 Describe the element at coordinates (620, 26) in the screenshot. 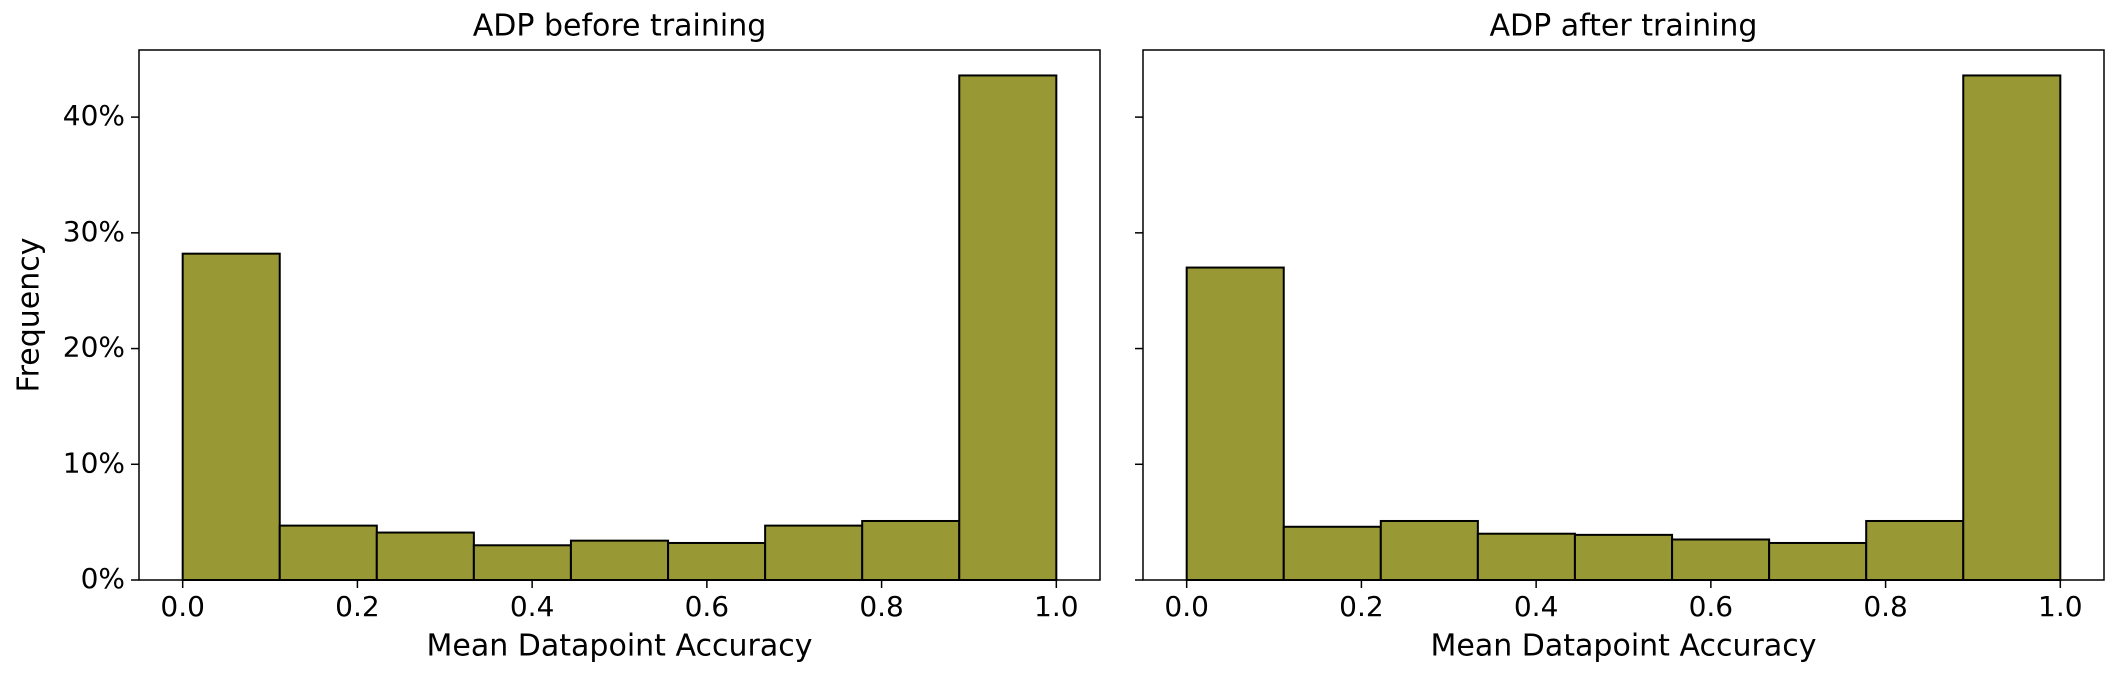

I see `chart-title: ADP before training` at that location.